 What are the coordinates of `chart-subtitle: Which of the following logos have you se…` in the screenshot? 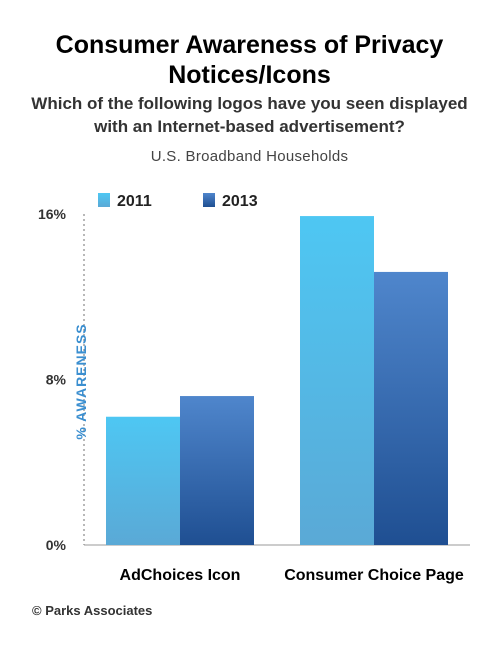 It's located at (249, 115).